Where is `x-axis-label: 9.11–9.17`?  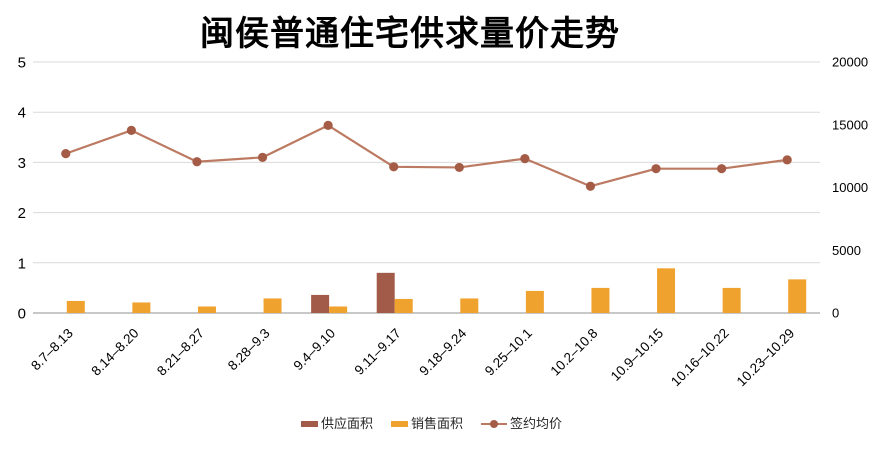
x-axis-label: 9.11–9.17 is located at coordinates (377, 352).